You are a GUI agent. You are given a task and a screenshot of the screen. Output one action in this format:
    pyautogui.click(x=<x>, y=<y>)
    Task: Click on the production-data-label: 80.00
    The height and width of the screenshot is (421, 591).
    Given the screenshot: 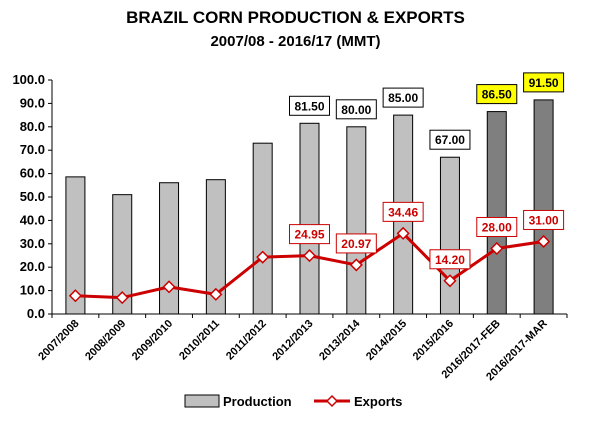 What is the action you would take?
    pyautogui.click(x=356, y=110)
    